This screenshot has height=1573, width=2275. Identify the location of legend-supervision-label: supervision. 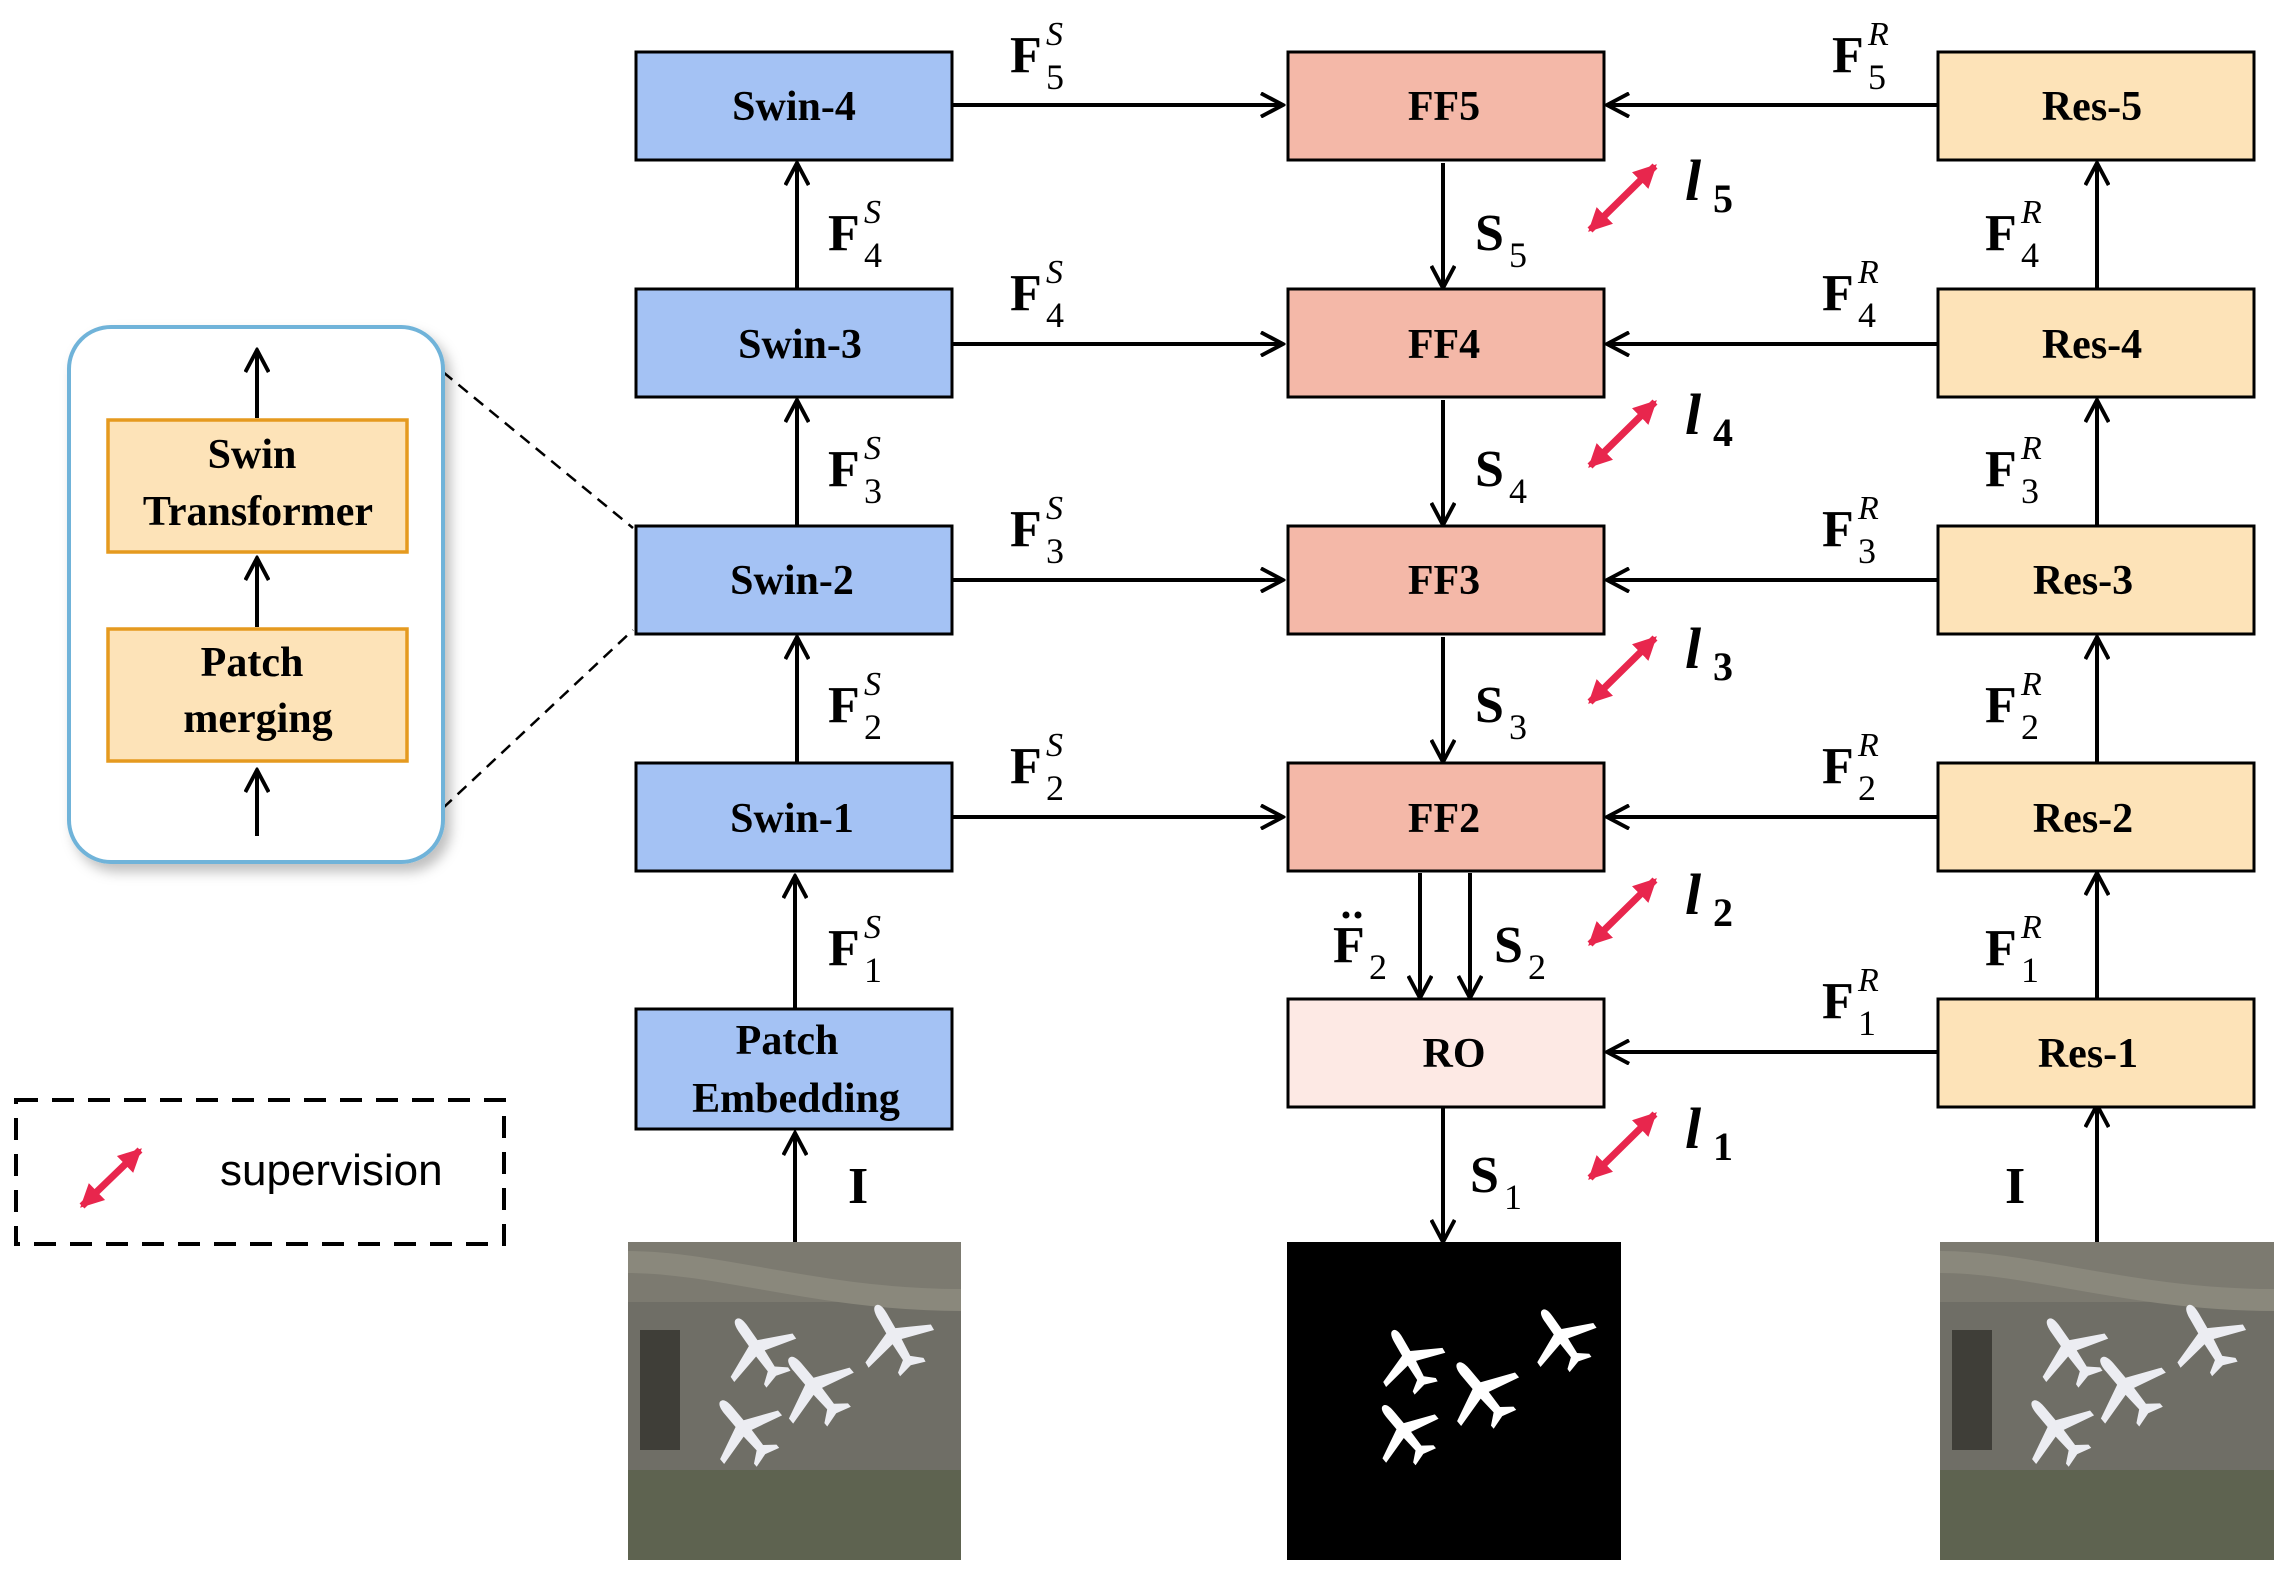
(331, 1170).